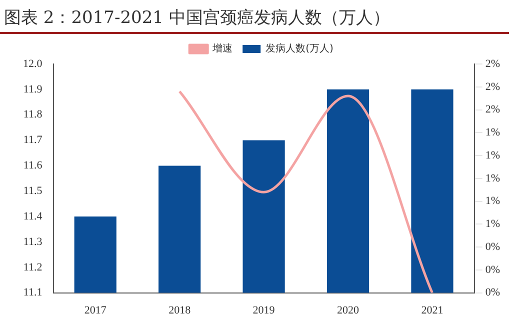 This screenshot has width=511, height=322. Describe the element at coordinates (95, 310) in the screenshot. I see `x-tick-label: 2017` at that location.